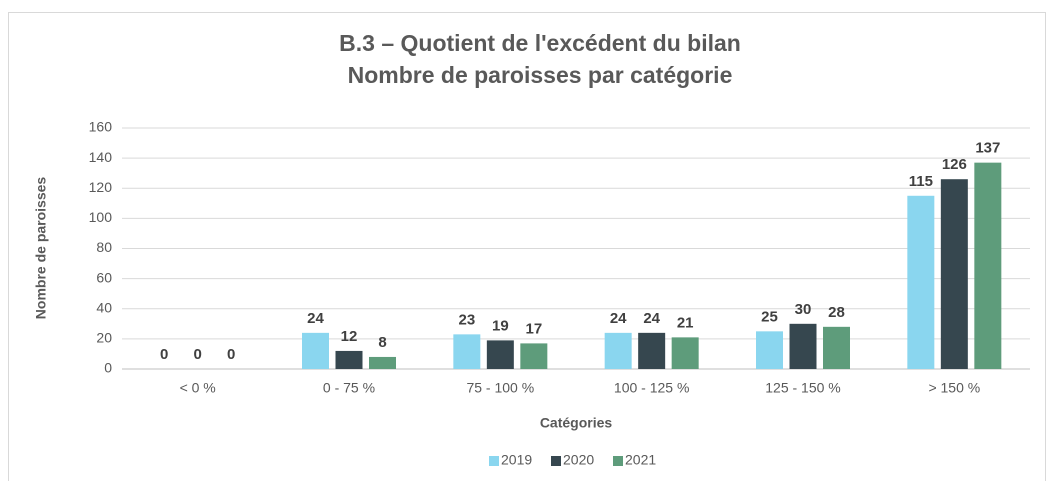 This screenshot has height=481, width=1054. What do you see at coordinates (540, 75) in the screenshot?
I see `chart-subtitle: Nombre de paroisses par catégorie` at bounding box center [540, 75].